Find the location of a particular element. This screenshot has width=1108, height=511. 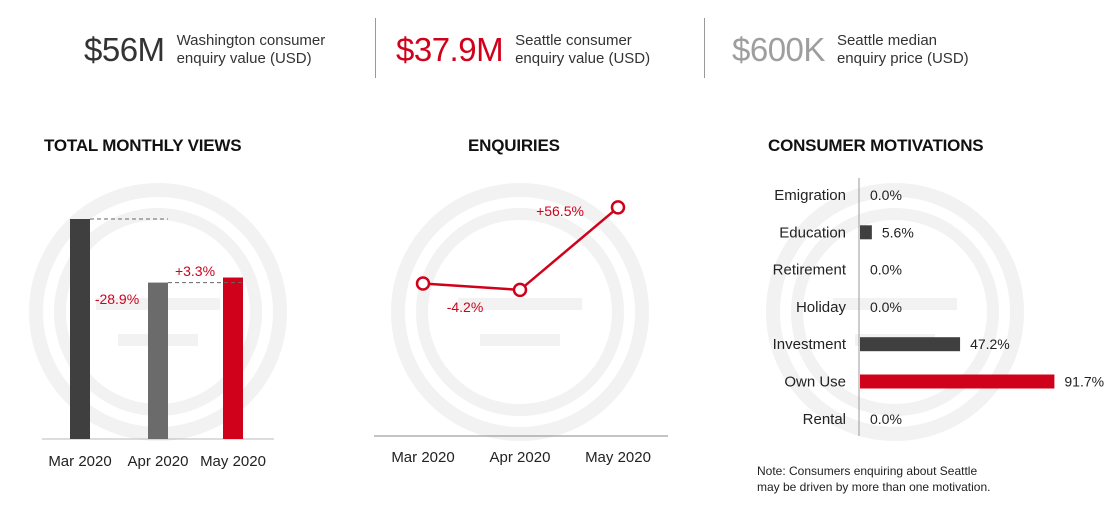

views-tick-label: Mar 2020 is located at coordinates (79, 461).